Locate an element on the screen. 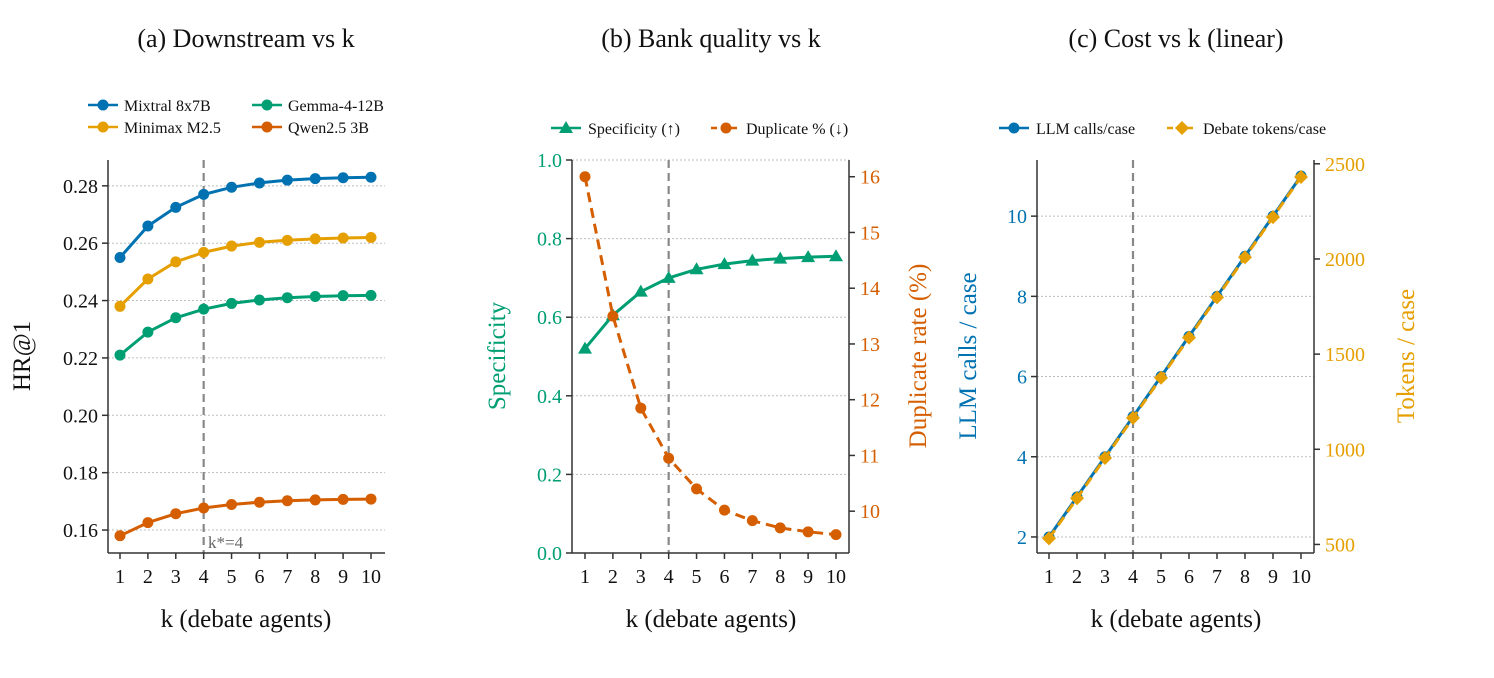  panel-b-right-label: Duplicate rate (%) is located at coordinates (918, 356).